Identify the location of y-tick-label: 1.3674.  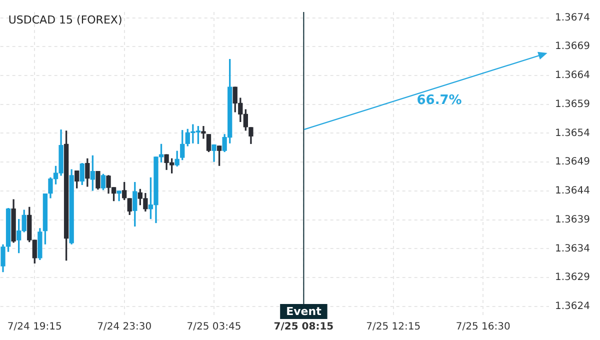
(572, 18).